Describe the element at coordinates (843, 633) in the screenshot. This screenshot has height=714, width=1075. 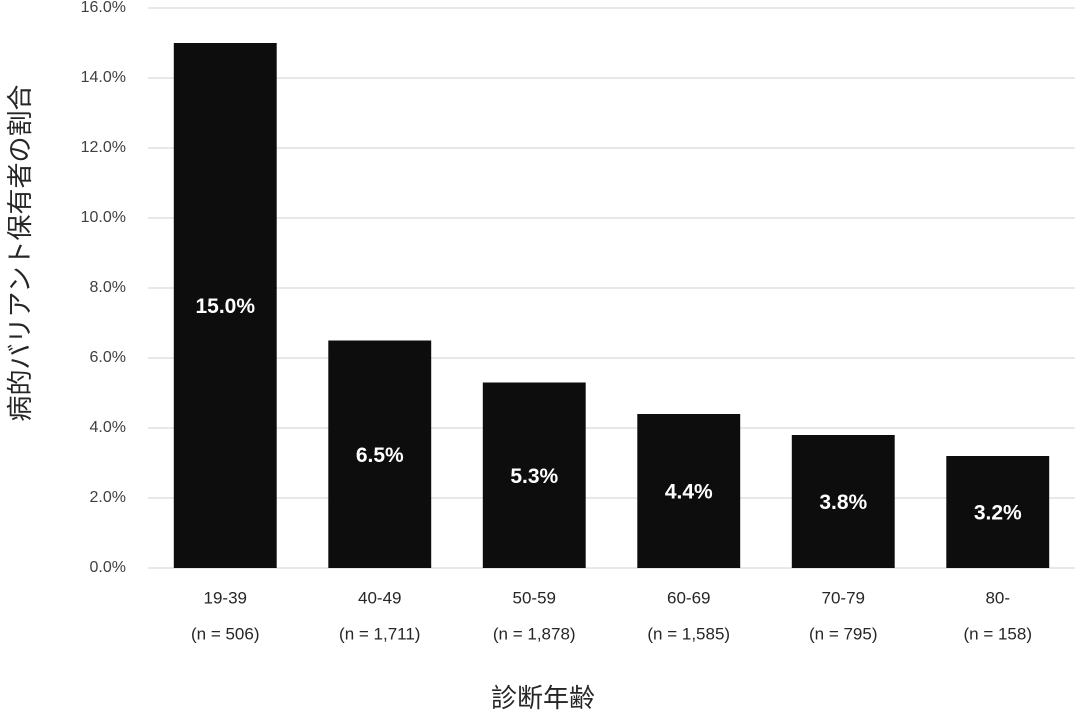
I see `x-tick-note: (n = 795)` at that location.